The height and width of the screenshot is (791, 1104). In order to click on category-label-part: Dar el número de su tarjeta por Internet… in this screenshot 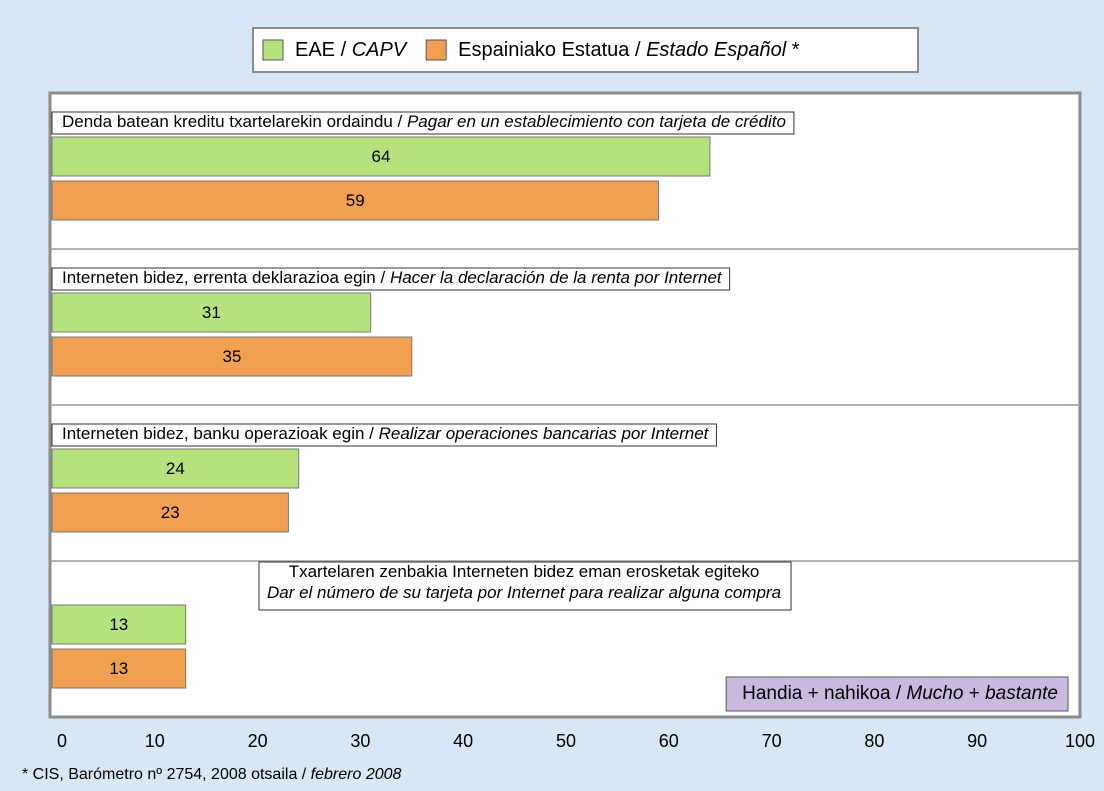, I will do `click(524, 592)`.